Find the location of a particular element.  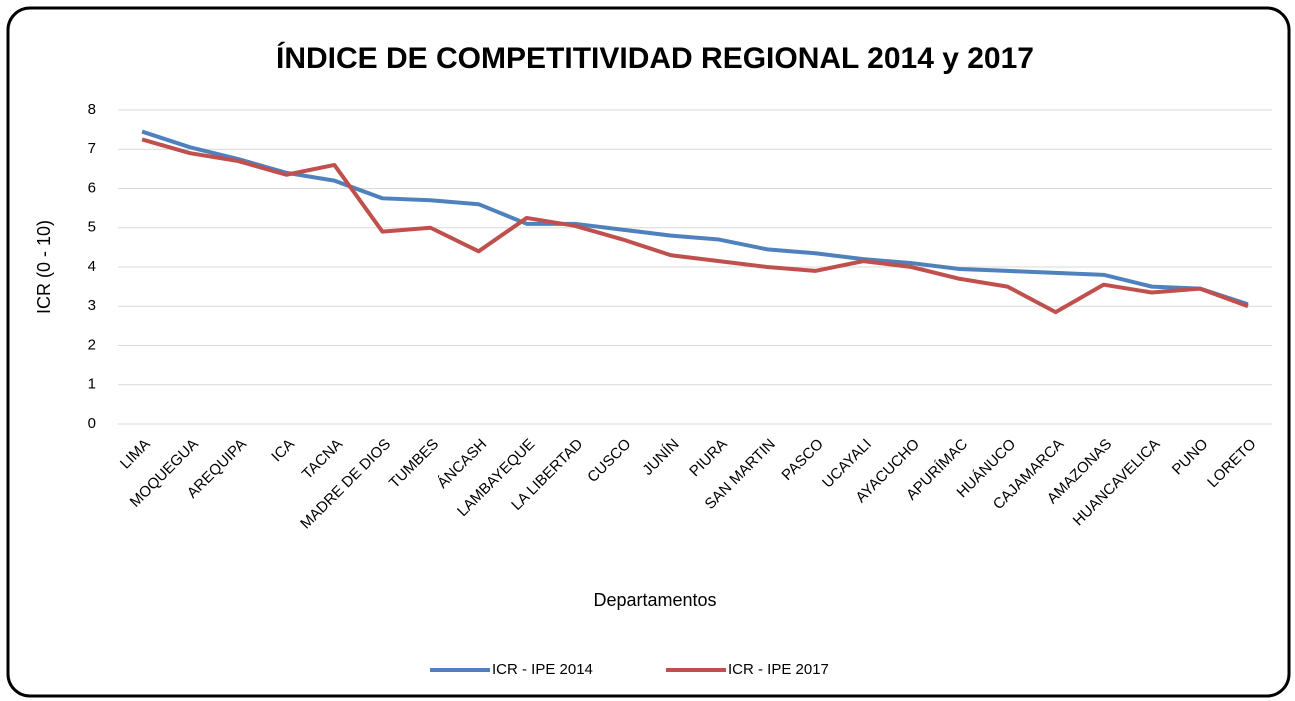

x-axis-label: Departamentos is located at coordinates (654, 600).